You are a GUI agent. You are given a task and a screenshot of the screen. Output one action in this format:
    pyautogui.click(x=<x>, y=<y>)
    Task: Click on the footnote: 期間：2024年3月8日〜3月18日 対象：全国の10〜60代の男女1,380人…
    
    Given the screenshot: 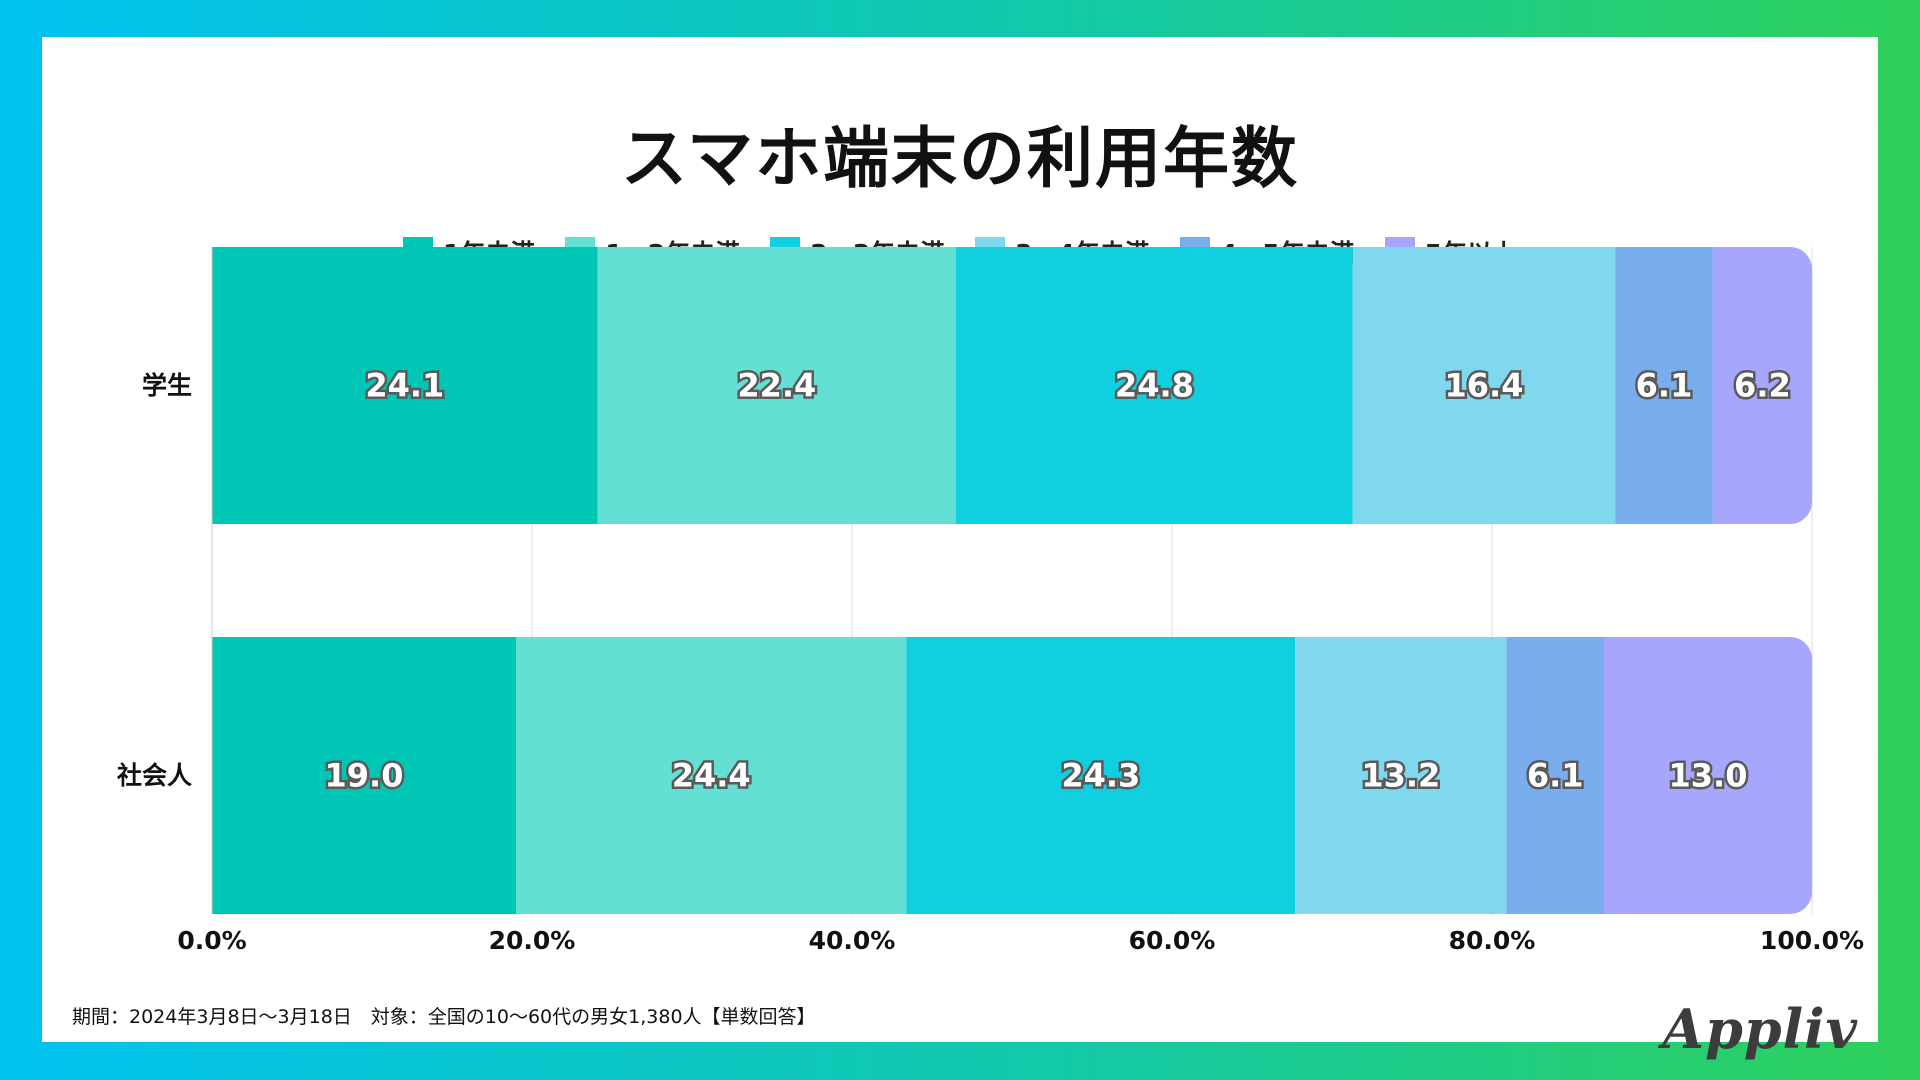 What is the action you would take?
    pyautogui.click(x=444, y=1017)
    